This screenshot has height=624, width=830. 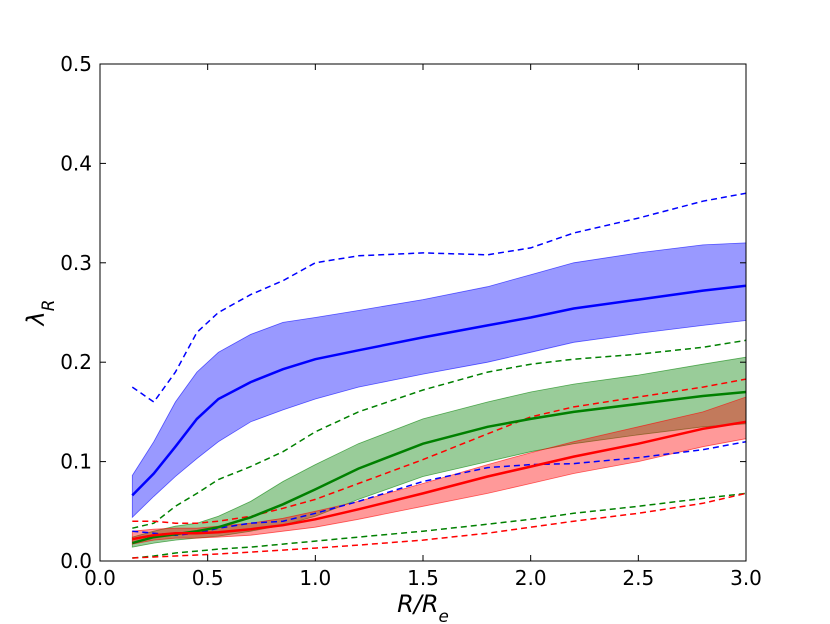 What do you see at coordinates (100, 578) in the screenshot?
I see `x-tick-label: 0.0` at bounding box center [100, 578].